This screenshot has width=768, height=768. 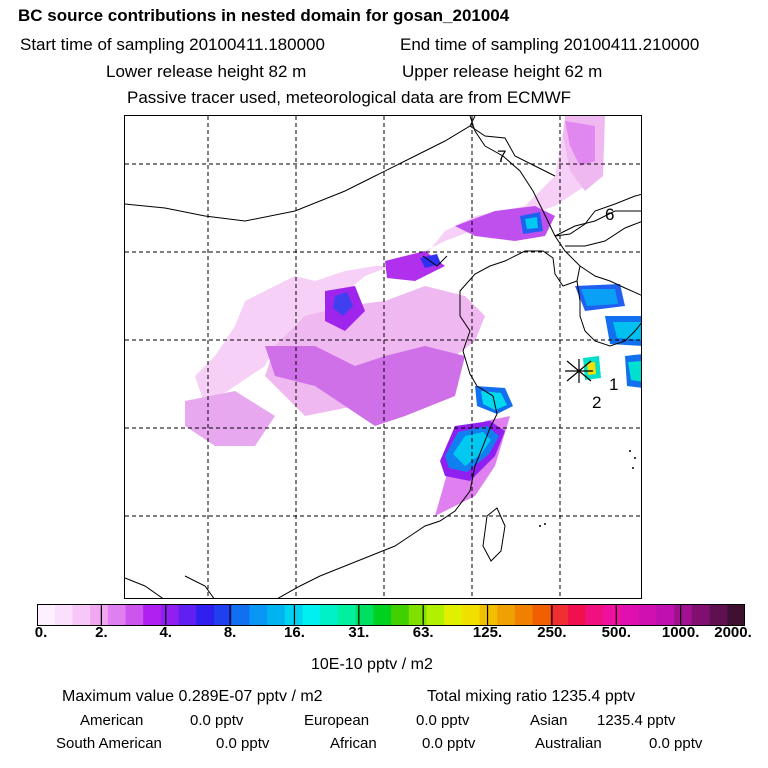 I want to click on start-time: Start time of sampling 20100411.180000, so click(x=172, y=44).